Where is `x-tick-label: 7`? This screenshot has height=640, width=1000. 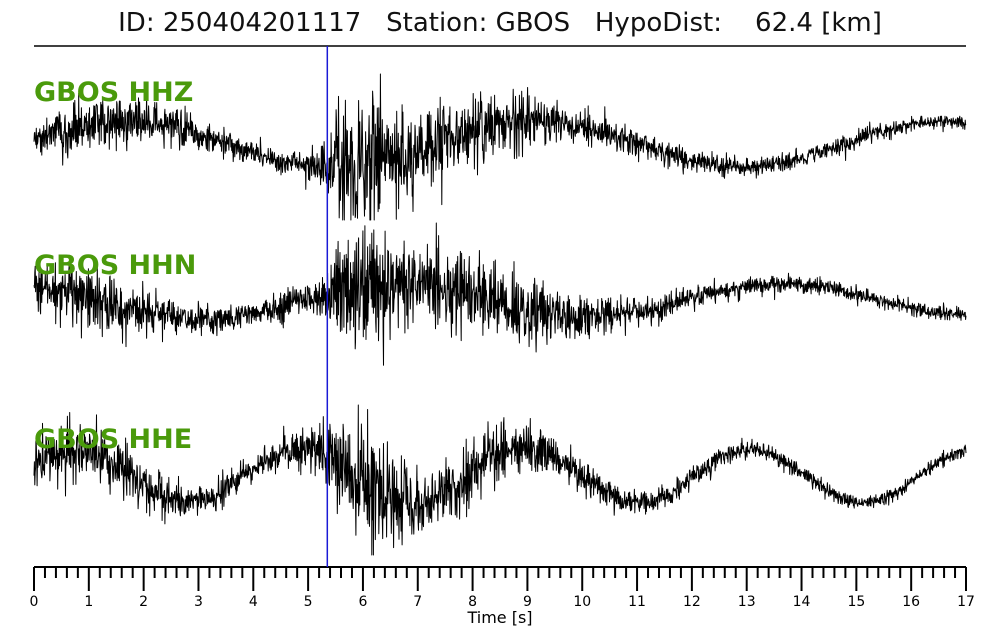 x-tick-label: 7 is located at coordinates (417, 602).